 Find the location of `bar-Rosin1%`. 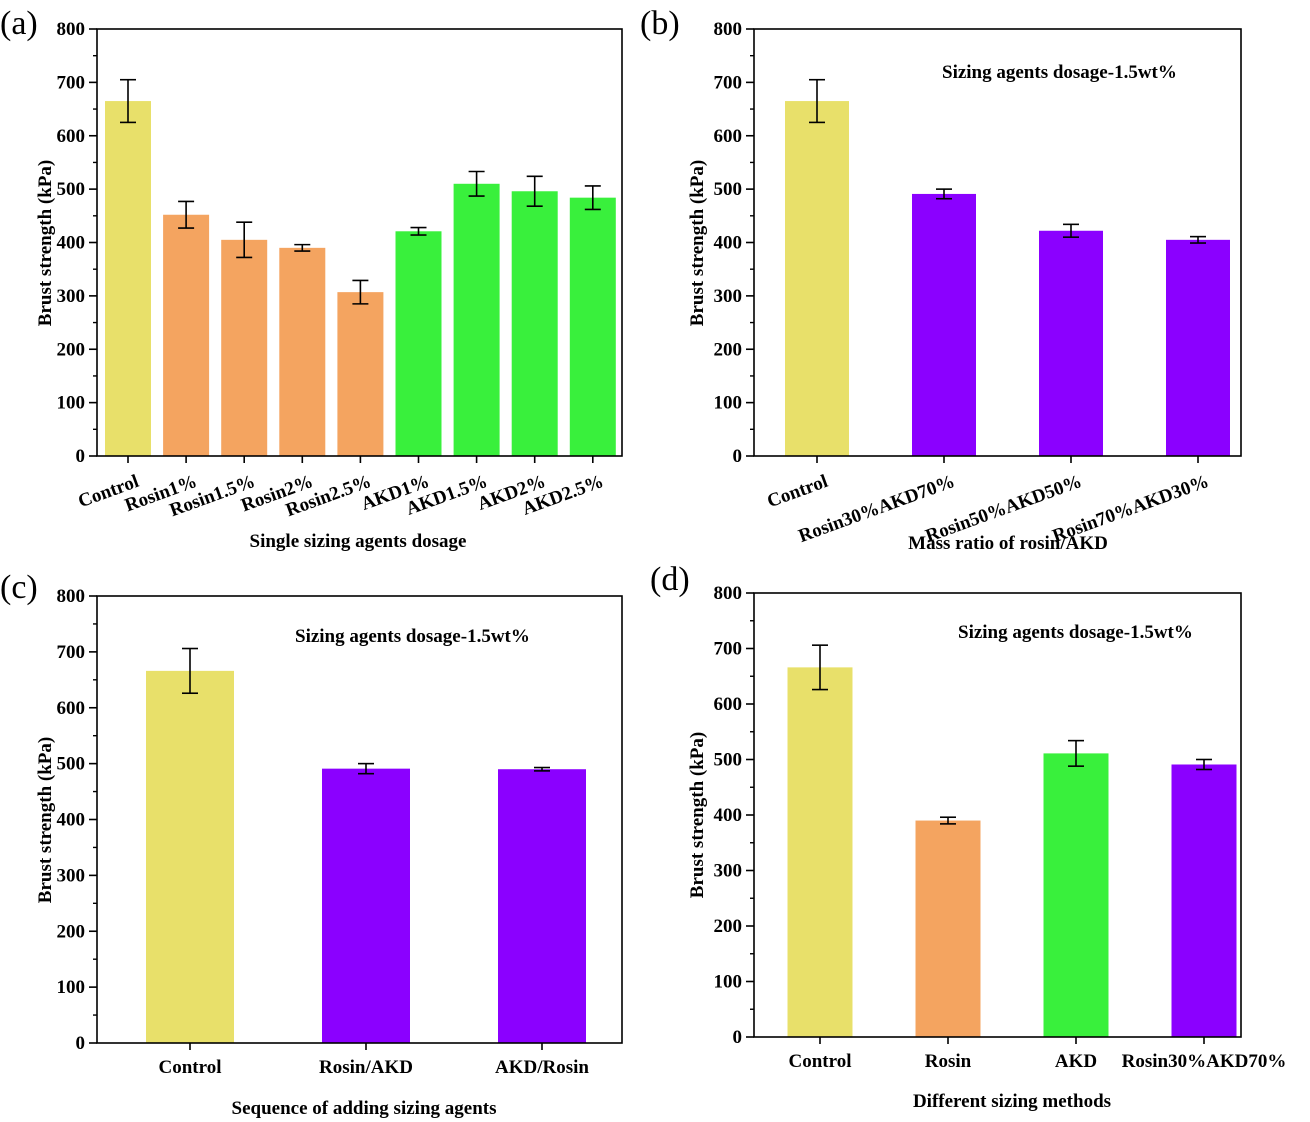

bar-Rosin1% is located at coordinates (186, 335).